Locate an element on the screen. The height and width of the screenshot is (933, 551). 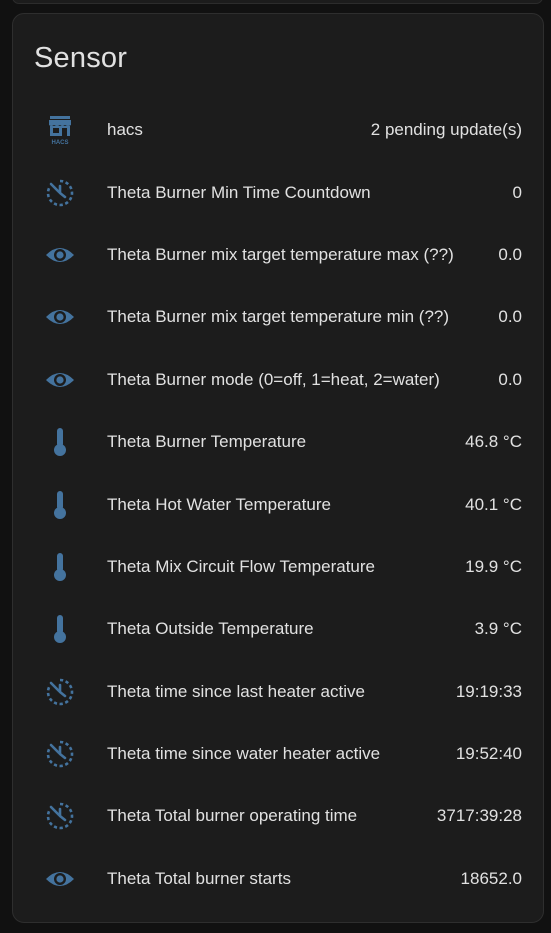
sensor-value: 40.1 °C is located at coordinates (493, 504).